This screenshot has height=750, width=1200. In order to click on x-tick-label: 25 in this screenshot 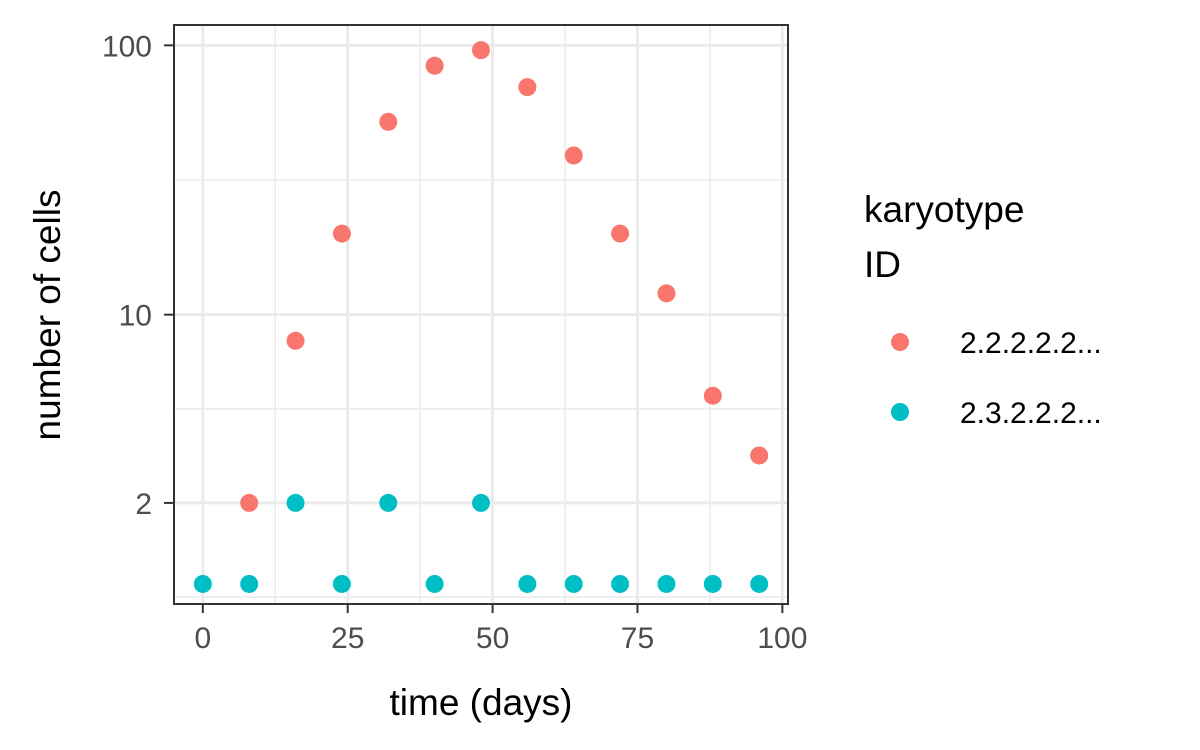, I will do `click(347, 638)`.